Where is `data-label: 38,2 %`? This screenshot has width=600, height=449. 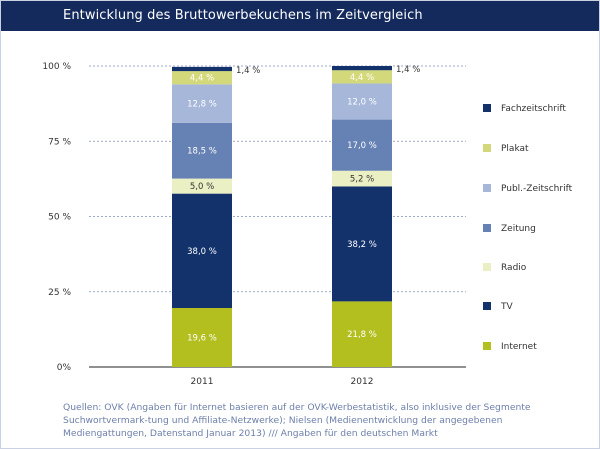 data-label: 38,2 % is located at coordinates (362, 245).